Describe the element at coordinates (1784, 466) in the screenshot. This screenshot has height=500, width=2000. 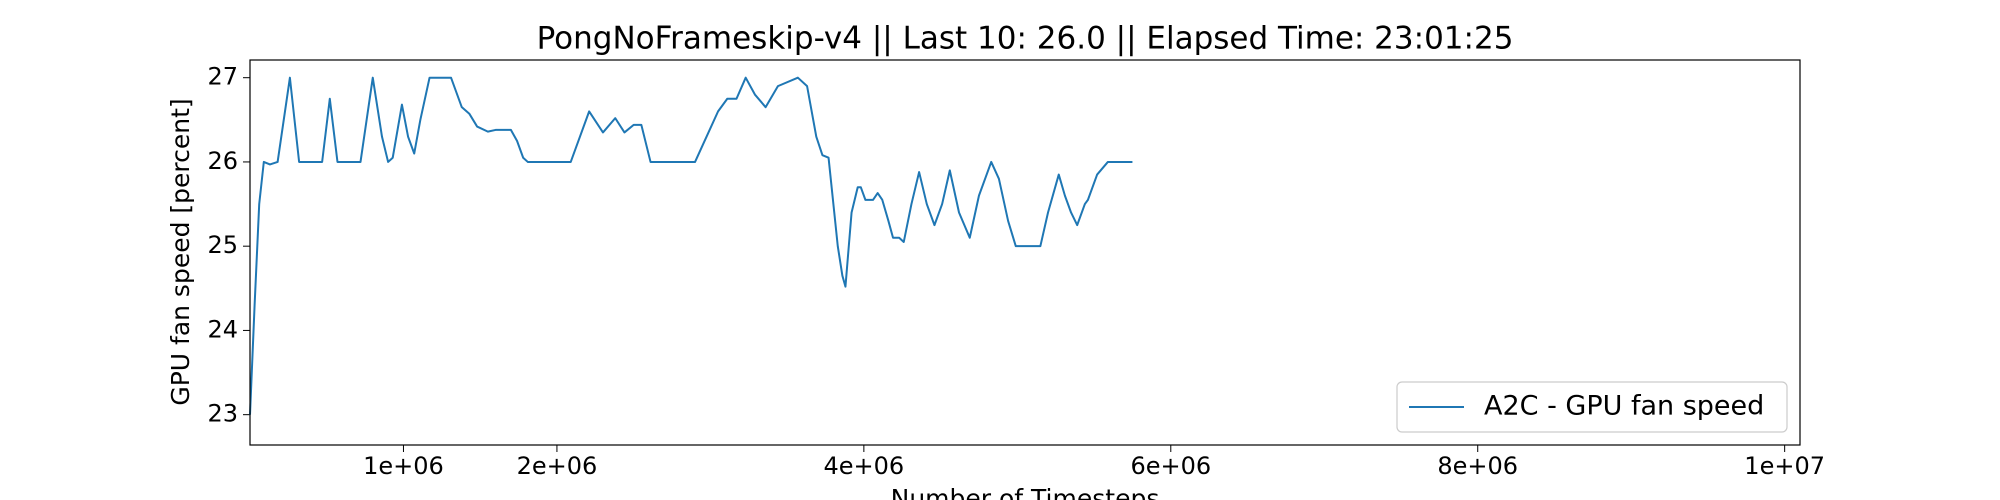
I see `x-tick-label: 1e+07` at that location.